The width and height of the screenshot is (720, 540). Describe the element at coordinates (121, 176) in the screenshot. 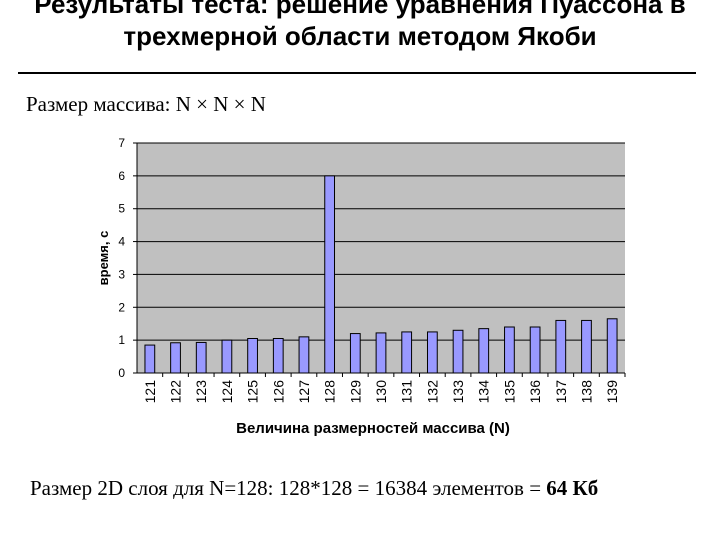

I see `y-tick-label: 6` at that location.